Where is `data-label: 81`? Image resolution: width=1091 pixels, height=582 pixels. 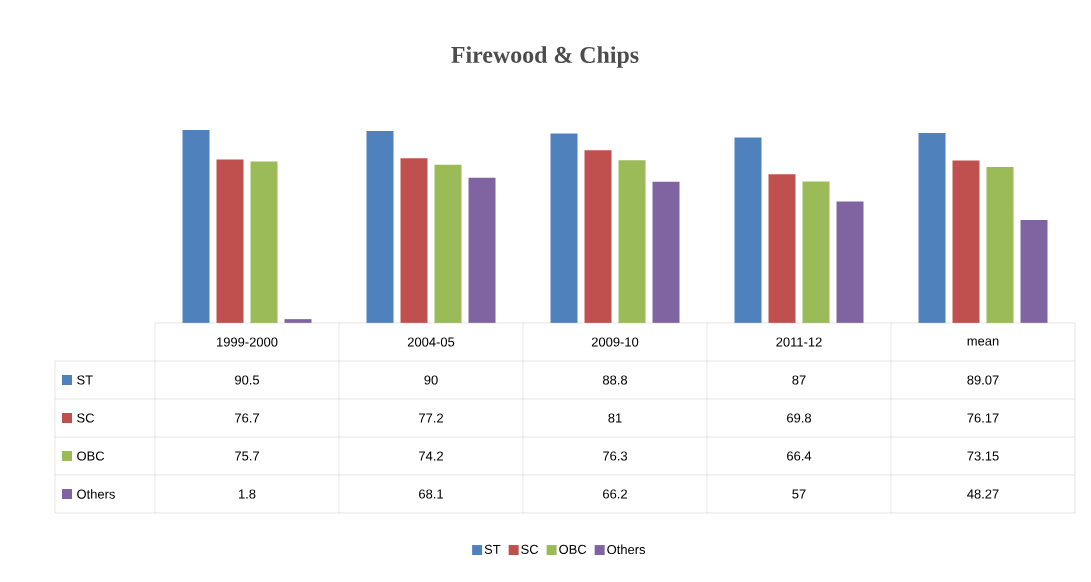 data-label: 81 is located at coordinates (615, 418).